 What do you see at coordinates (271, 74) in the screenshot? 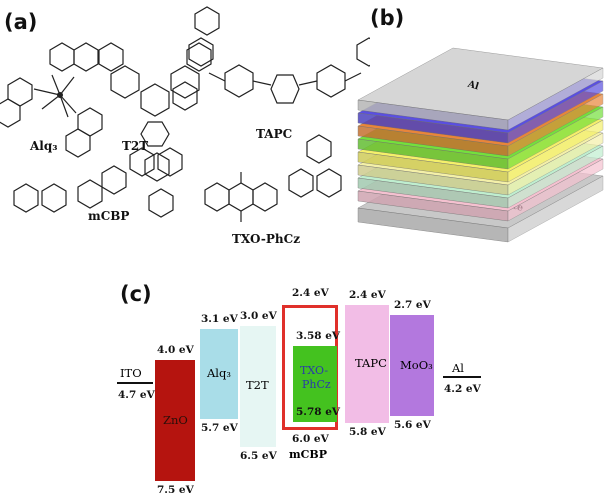
I see `tapc-structure` at bounding box center [271, 74].